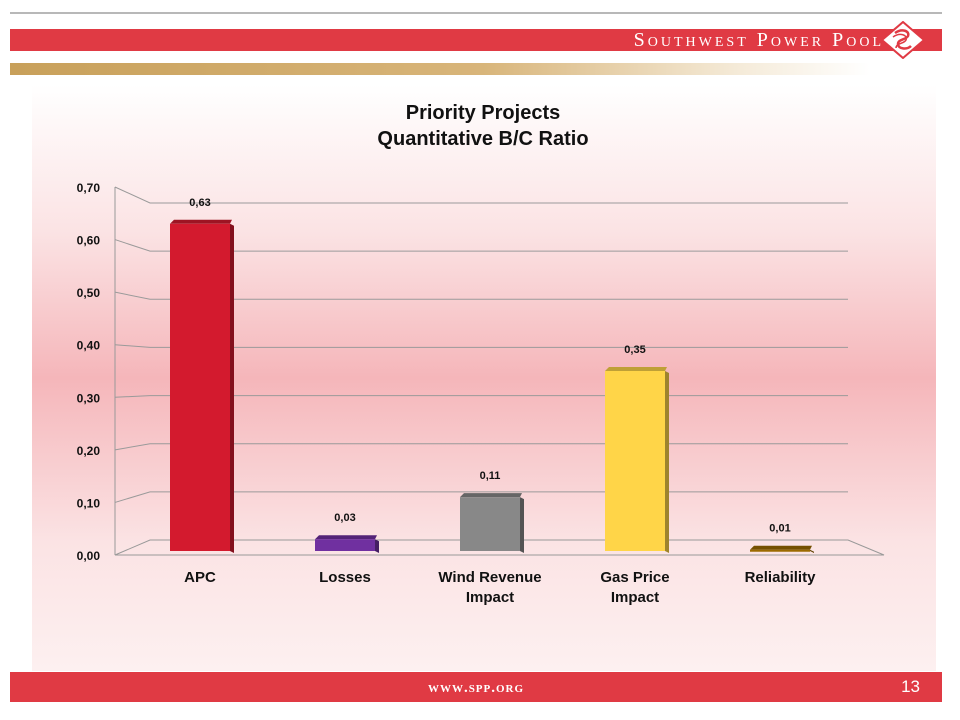  I want to click on y-tick-label: 0,00, so click(89, 556).